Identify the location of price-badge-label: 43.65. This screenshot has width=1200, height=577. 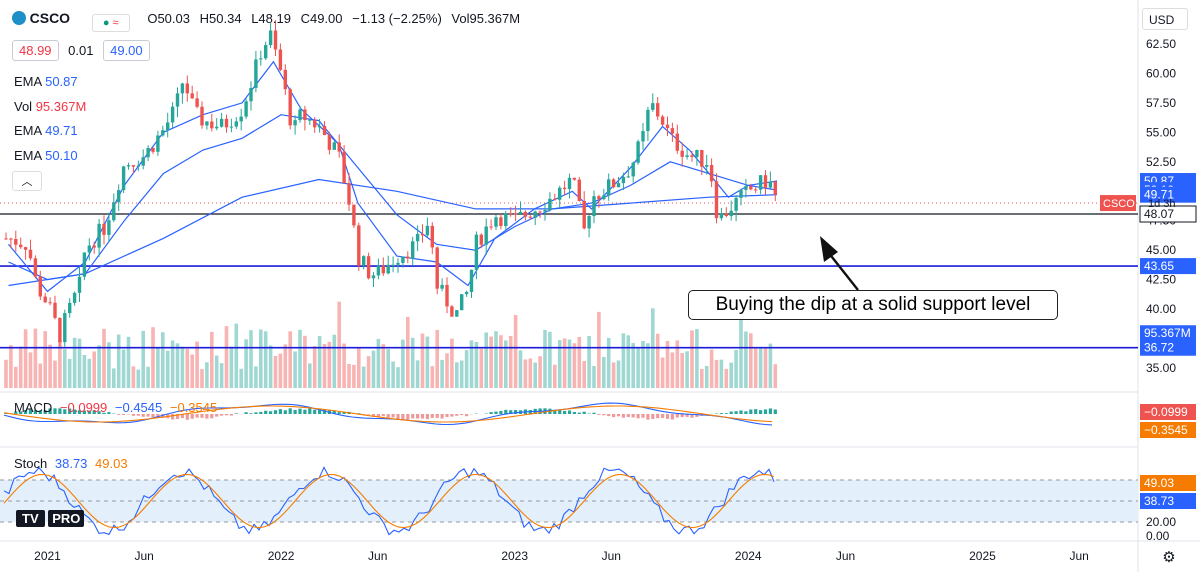
(1159, 266).